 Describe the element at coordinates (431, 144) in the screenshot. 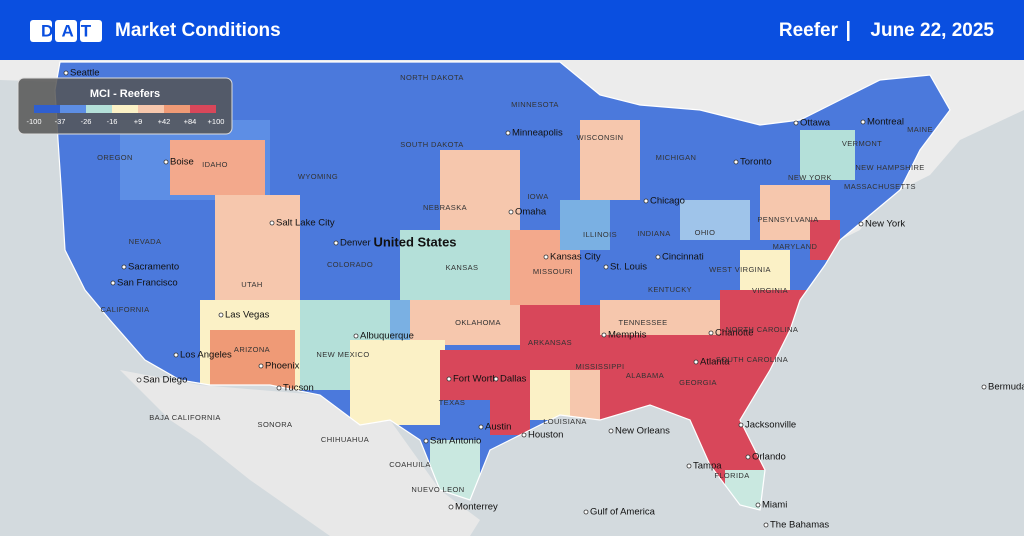

I see `region-label: SOUTH DAKOTA` at that location.